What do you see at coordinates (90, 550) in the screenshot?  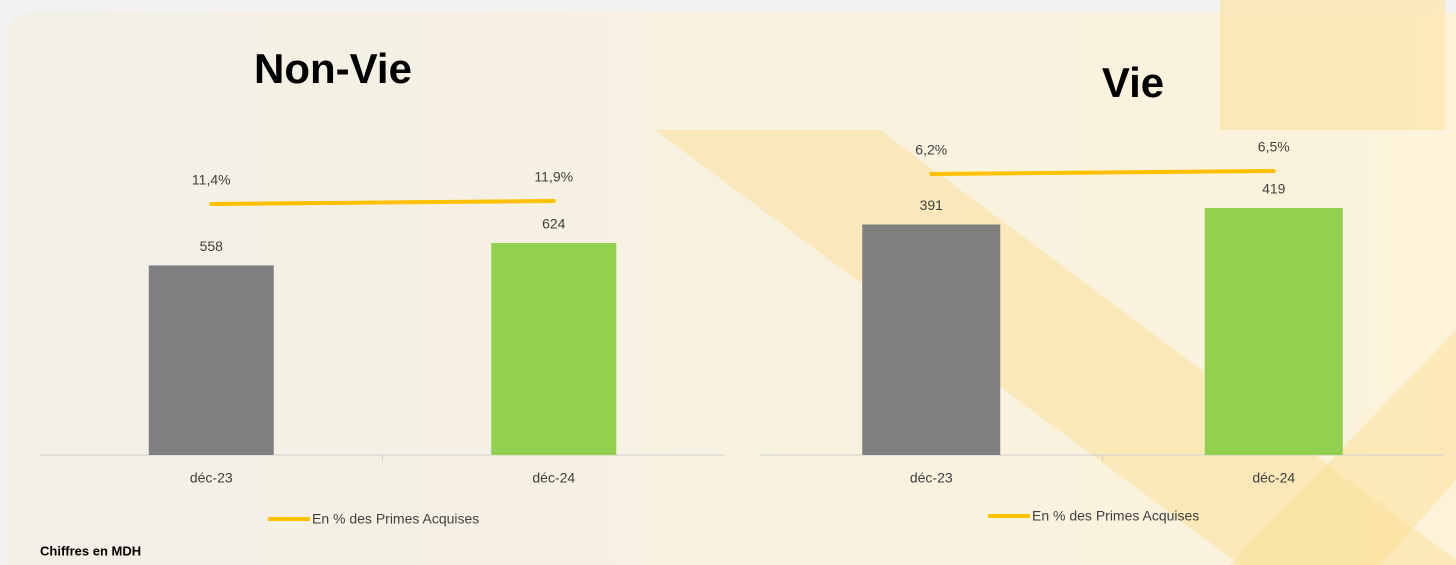 I see `footnote: Chiffres en MDH` at bounding box center [90, 550].